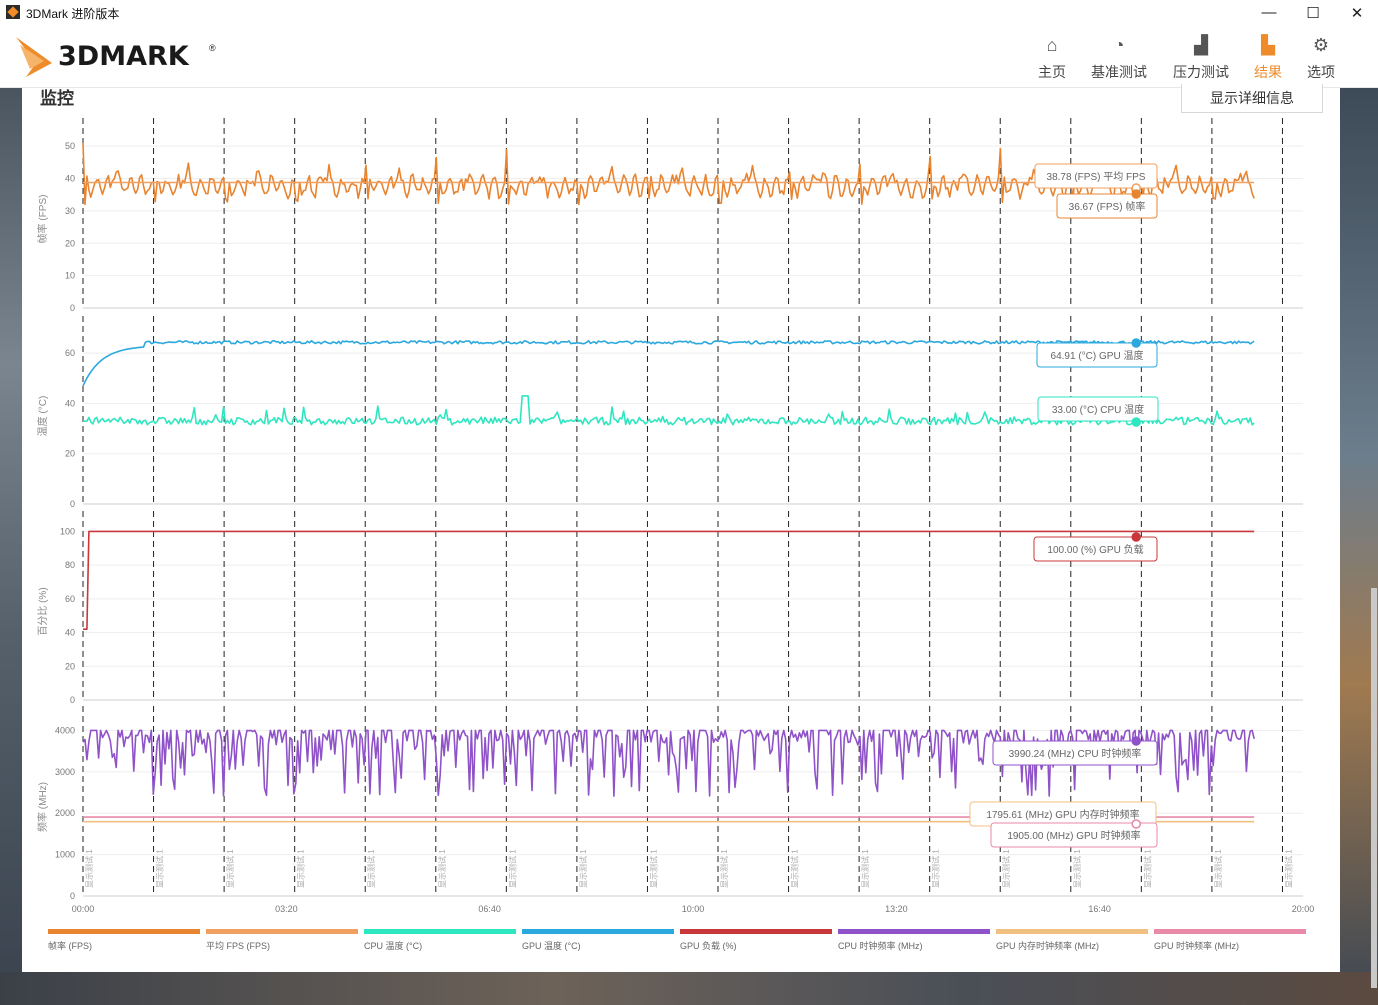 The image size is (1378, 1005). What do you see at coordinates (880, 945) in the screenshot?
I see `legend-label: CPU 时钟频率 (MHz)` at bounding box center [880, 945].